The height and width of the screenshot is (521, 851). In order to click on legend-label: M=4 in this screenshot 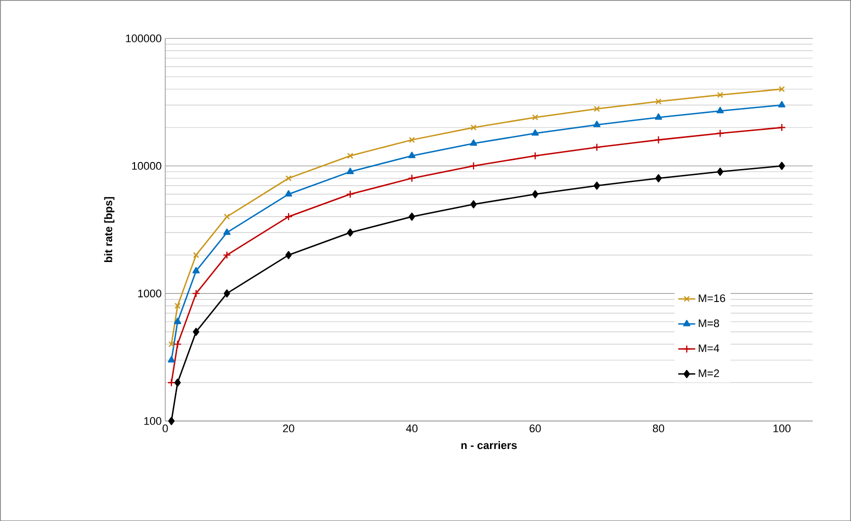, I will do `click(709, 348)`.